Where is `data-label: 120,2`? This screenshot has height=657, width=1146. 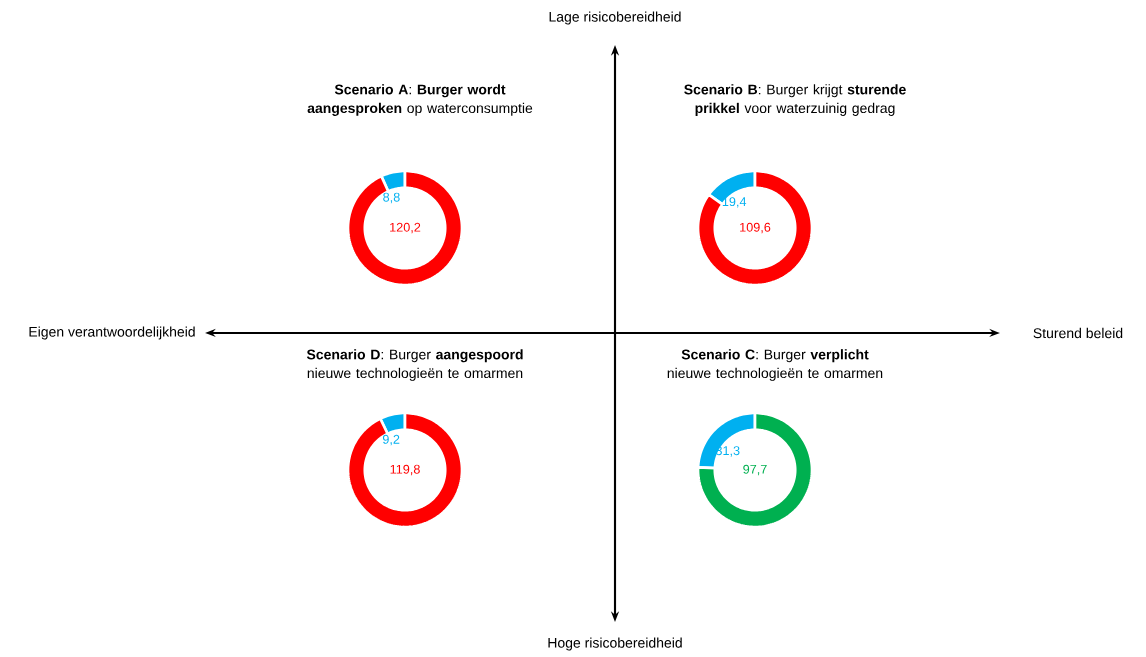 data-label: 120,2 is located at coordinates (405, 228).